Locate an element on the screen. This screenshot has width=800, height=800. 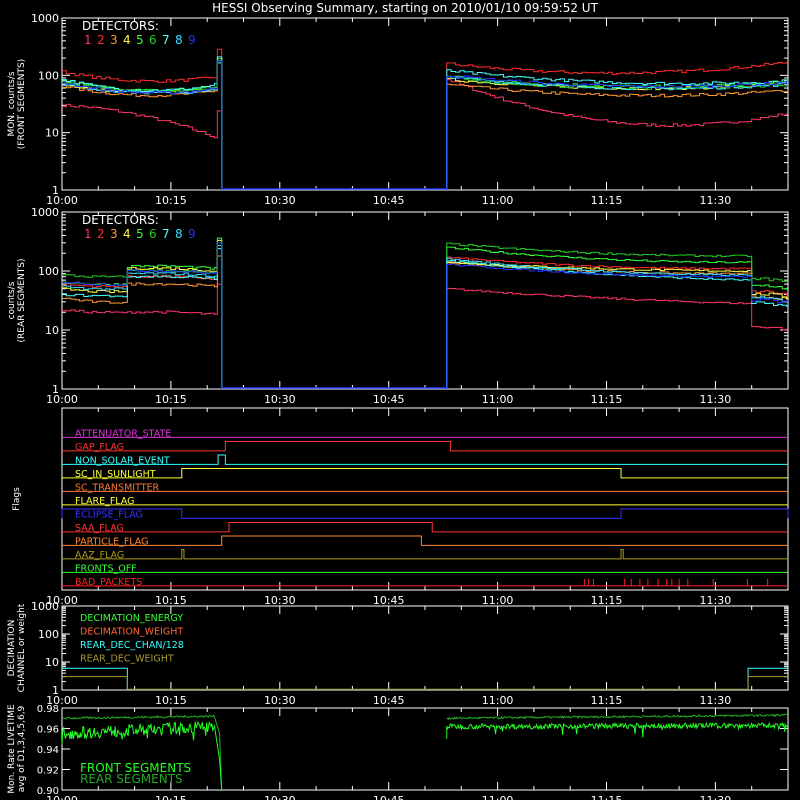
legend-entry-8: 8 is located at coordinates (179, 40).